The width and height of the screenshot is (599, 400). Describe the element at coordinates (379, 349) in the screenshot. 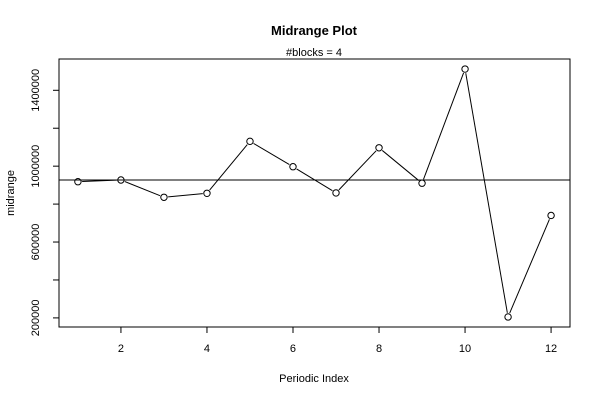

I see `x-tick-label: 8` at that location.